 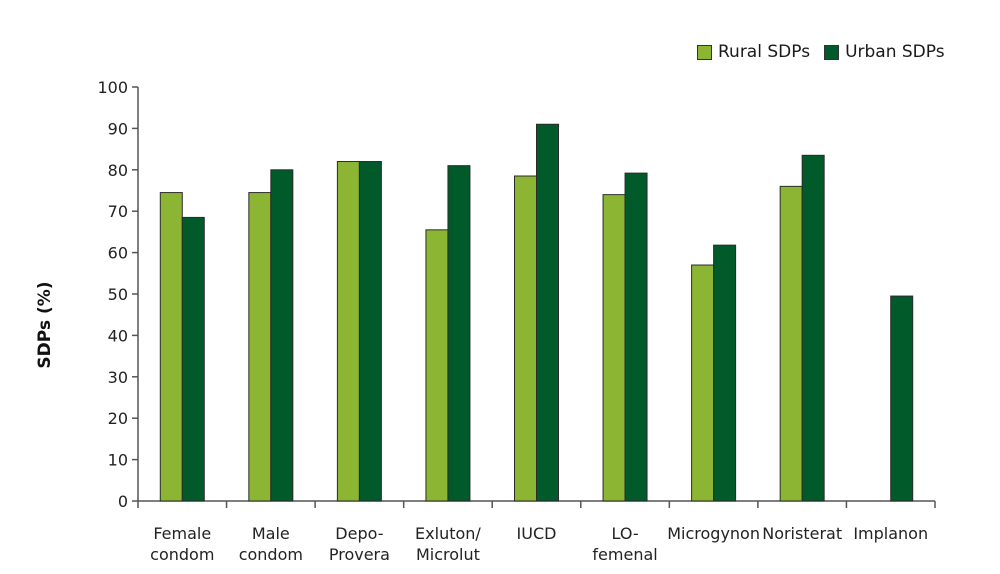 What do you see at coordinates (359, 544) in the screenshot?
I see `x-category-label: Depo-Provera` at bounding box center [359, 544].